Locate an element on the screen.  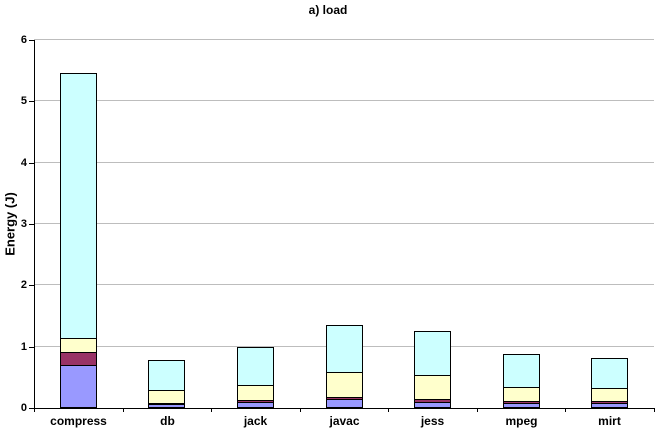
y-tick-label: 1 is located at coordinates (23, 347).